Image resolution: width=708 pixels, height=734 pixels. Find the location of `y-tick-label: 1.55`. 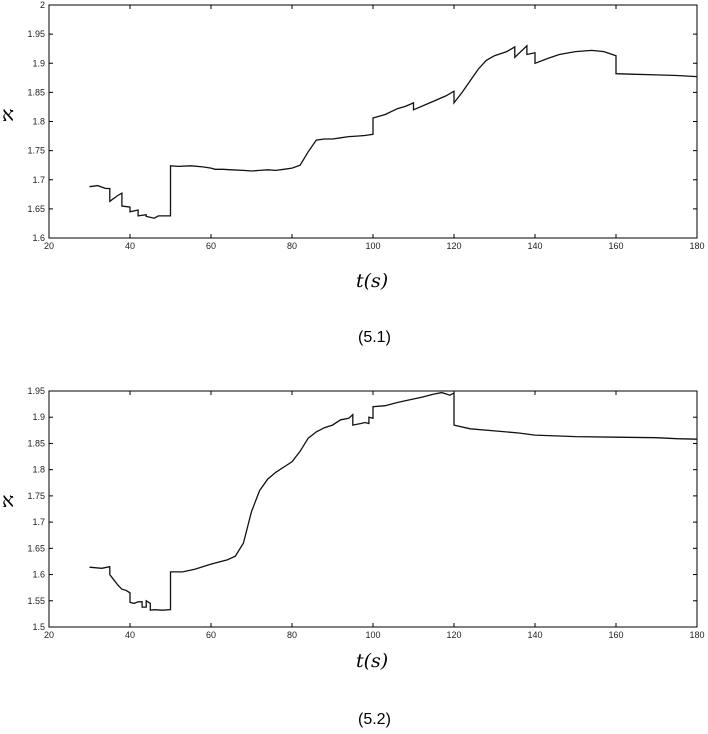

y-tick-label: 1.55 is located at coordinates (36, 601).